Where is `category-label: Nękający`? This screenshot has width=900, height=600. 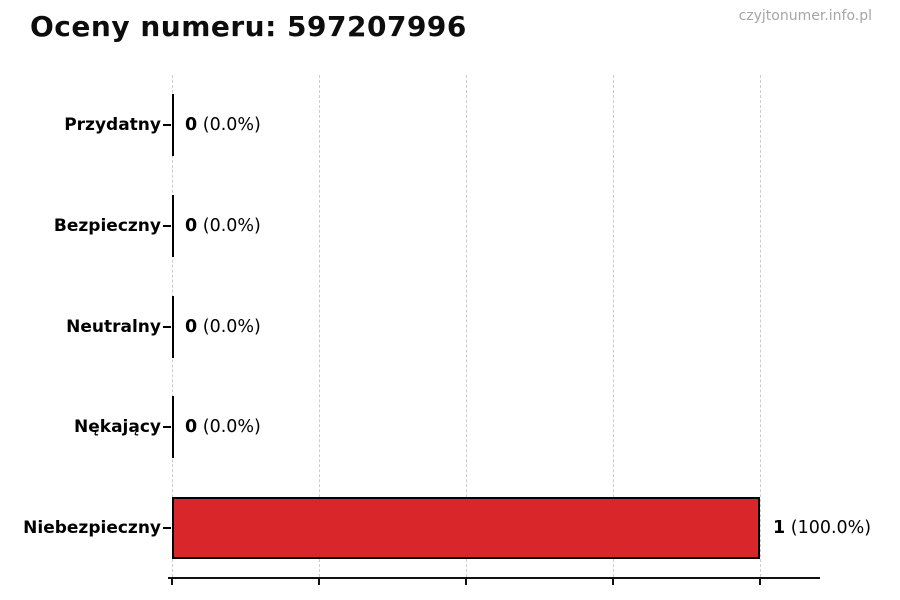
category-label: Nękający is located at coordinates (117, 427).